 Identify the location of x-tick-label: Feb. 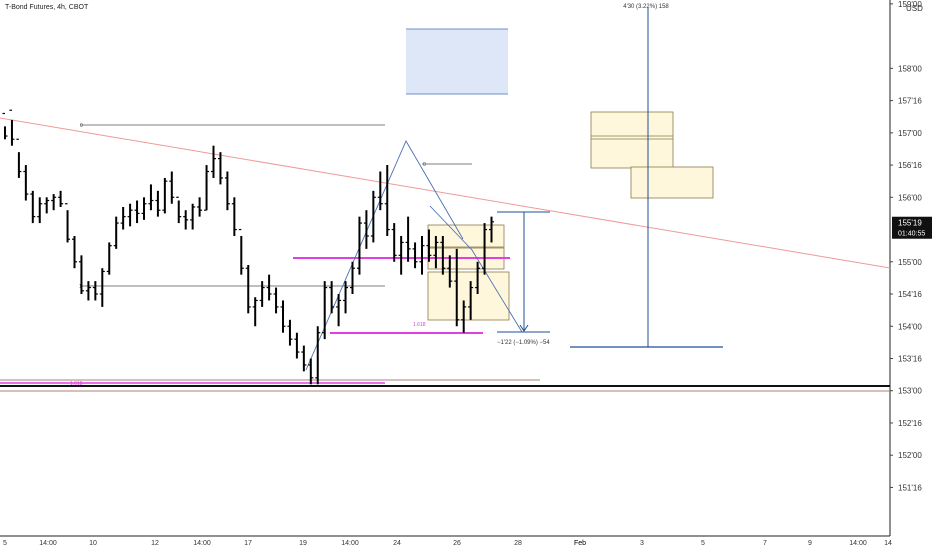
(580, 543).